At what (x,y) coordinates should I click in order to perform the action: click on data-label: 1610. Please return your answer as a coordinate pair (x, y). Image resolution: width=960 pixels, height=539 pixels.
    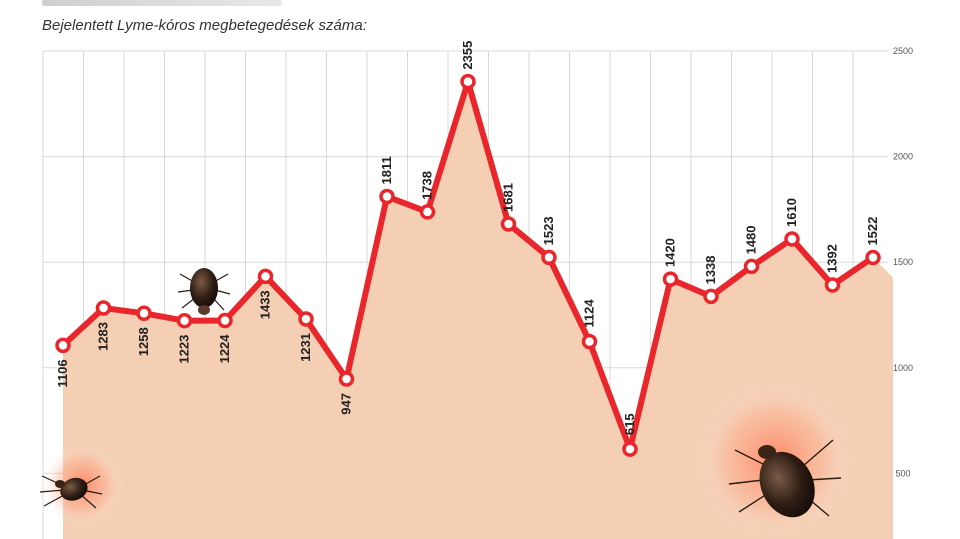
    Looking at the image, I should click on (791, 212).